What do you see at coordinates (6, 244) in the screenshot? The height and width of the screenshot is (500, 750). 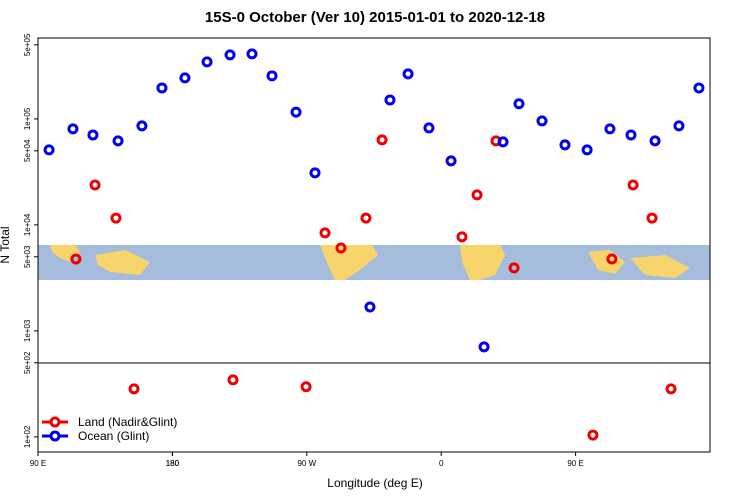 I see `y-axis-label: N Total` at bounding box center [6, 244].